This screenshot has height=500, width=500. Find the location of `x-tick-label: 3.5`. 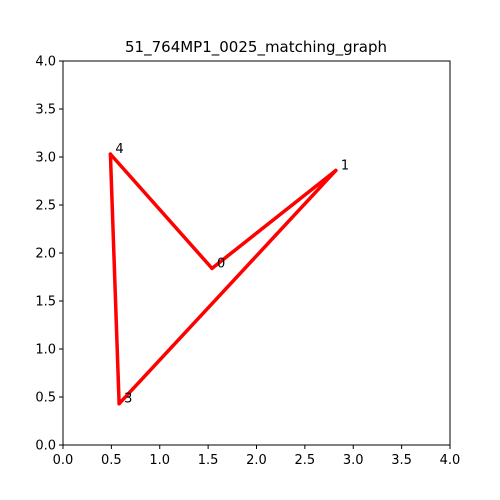

x-tick-label: 3.5 is located at coordinates (401, 460).